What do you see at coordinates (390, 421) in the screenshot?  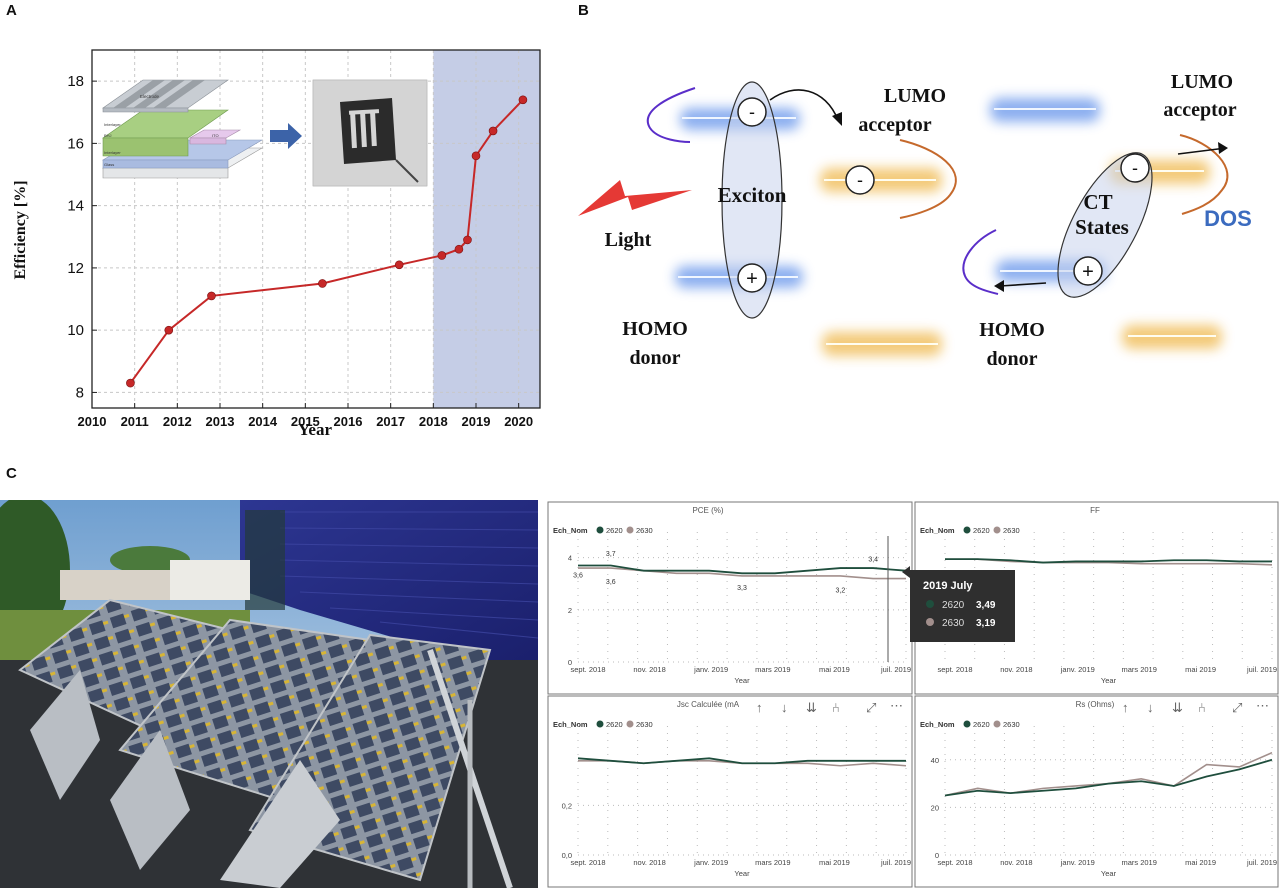 I see `x-tick-label: 2017` at bounding box center [390, 421].